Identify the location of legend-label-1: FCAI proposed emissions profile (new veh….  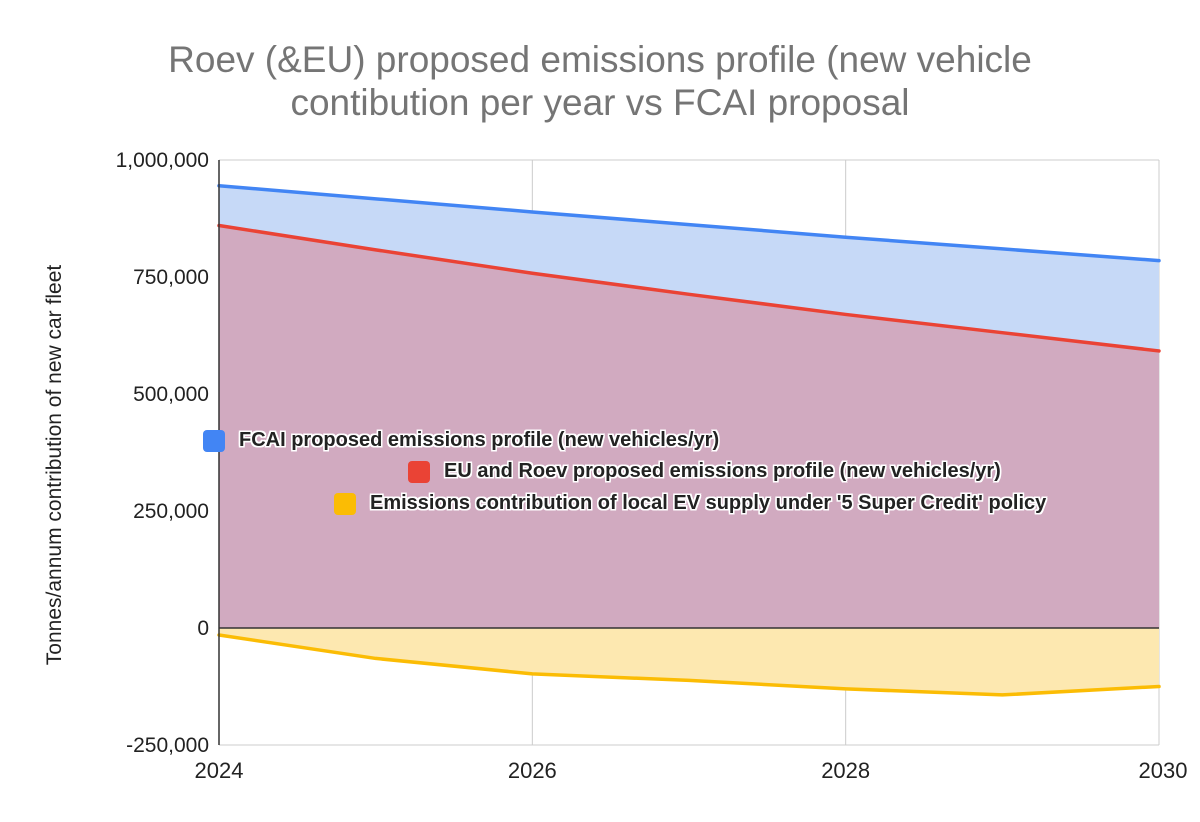
(479, 440).